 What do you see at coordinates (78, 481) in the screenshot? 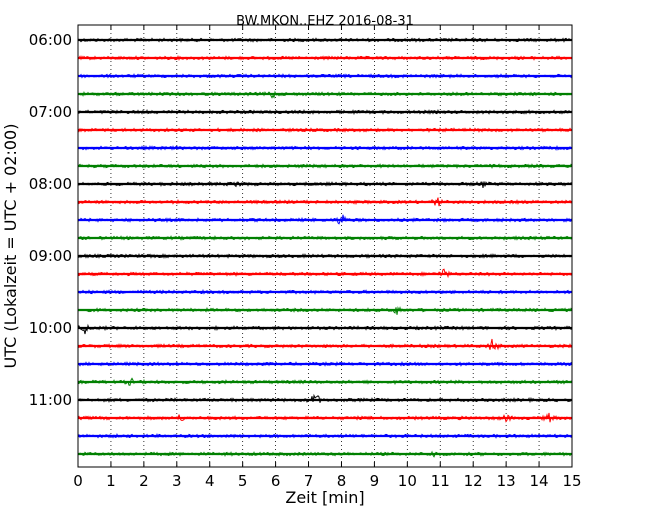
I see `x-tick-label: 0` at bounding box center [78, 481].